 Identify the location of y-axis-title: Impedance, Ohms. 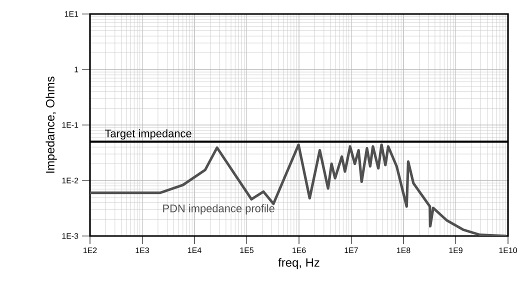
(51, 124).